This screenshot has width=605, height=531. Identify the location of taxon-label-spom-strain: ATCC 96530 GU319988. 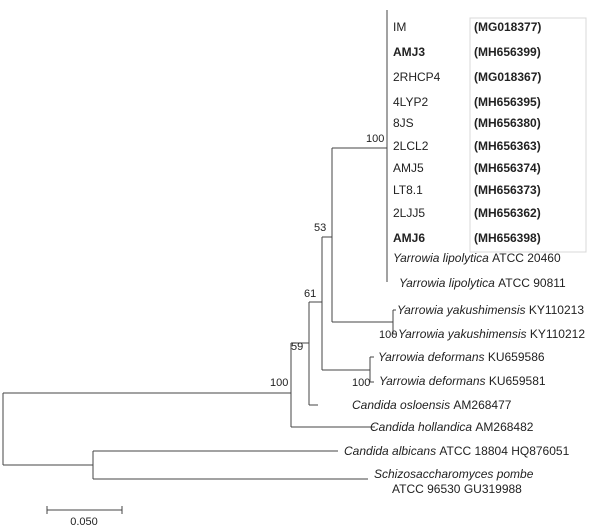
(457, 489).